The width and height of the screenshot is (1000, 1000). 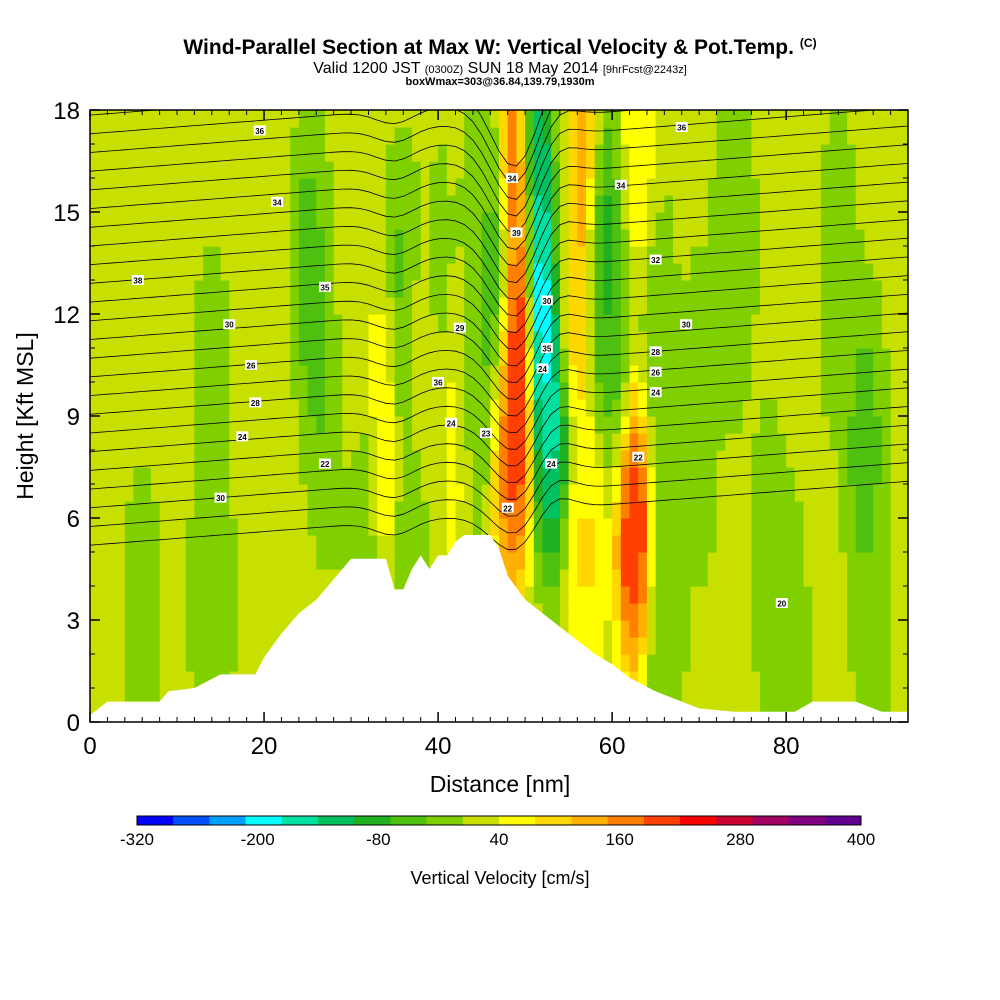 What do you see at coordinates (500, 878) in the screenshot?
I see `colorbar-label: Vertical Velocity [cm/s]` at bounding box center [500, 878].